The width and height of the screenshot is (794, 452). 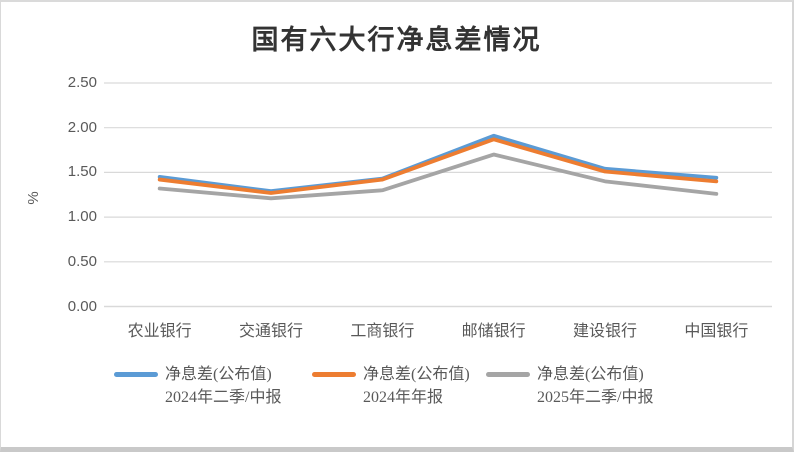 I want to click on x-tick-label: 交通银行, so click(x=270, y=331).